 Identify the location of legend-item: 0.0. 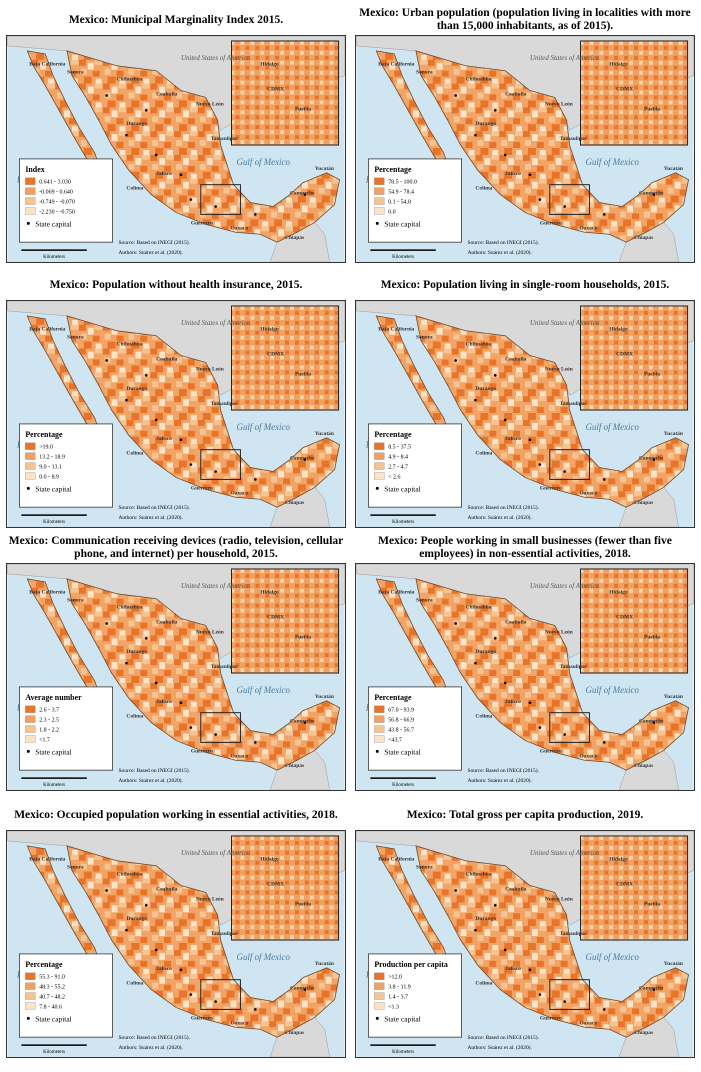
(391, 212).